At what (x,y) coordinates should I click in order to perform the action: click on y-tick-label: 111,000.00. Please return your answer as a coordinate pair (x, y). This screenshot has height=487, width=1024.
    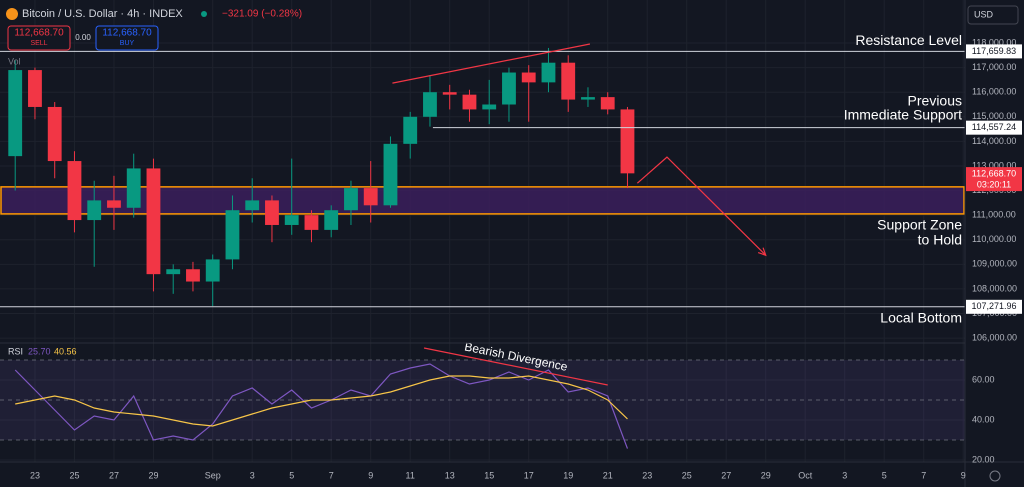
    Looking at the image, I should click on (994, 215).